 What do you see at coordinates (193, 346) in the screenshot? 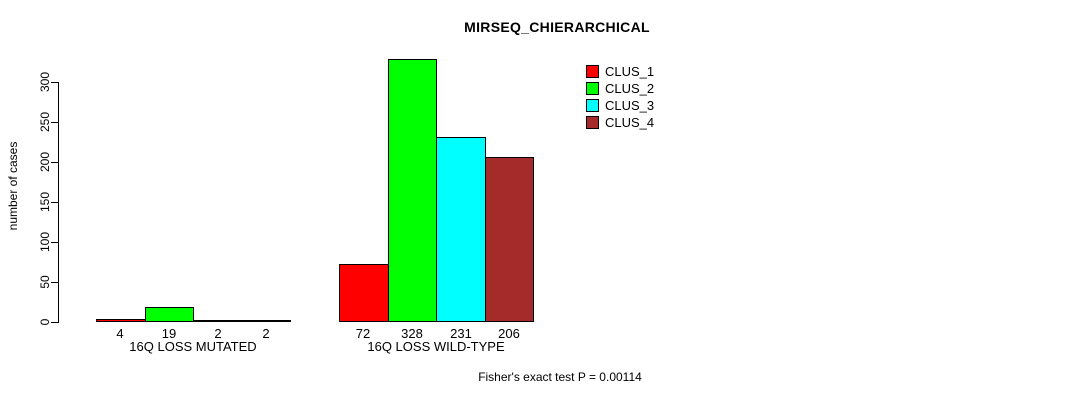
I see `category-label: 16Q LOSS MUTATED` at bounding box center [193, 346].